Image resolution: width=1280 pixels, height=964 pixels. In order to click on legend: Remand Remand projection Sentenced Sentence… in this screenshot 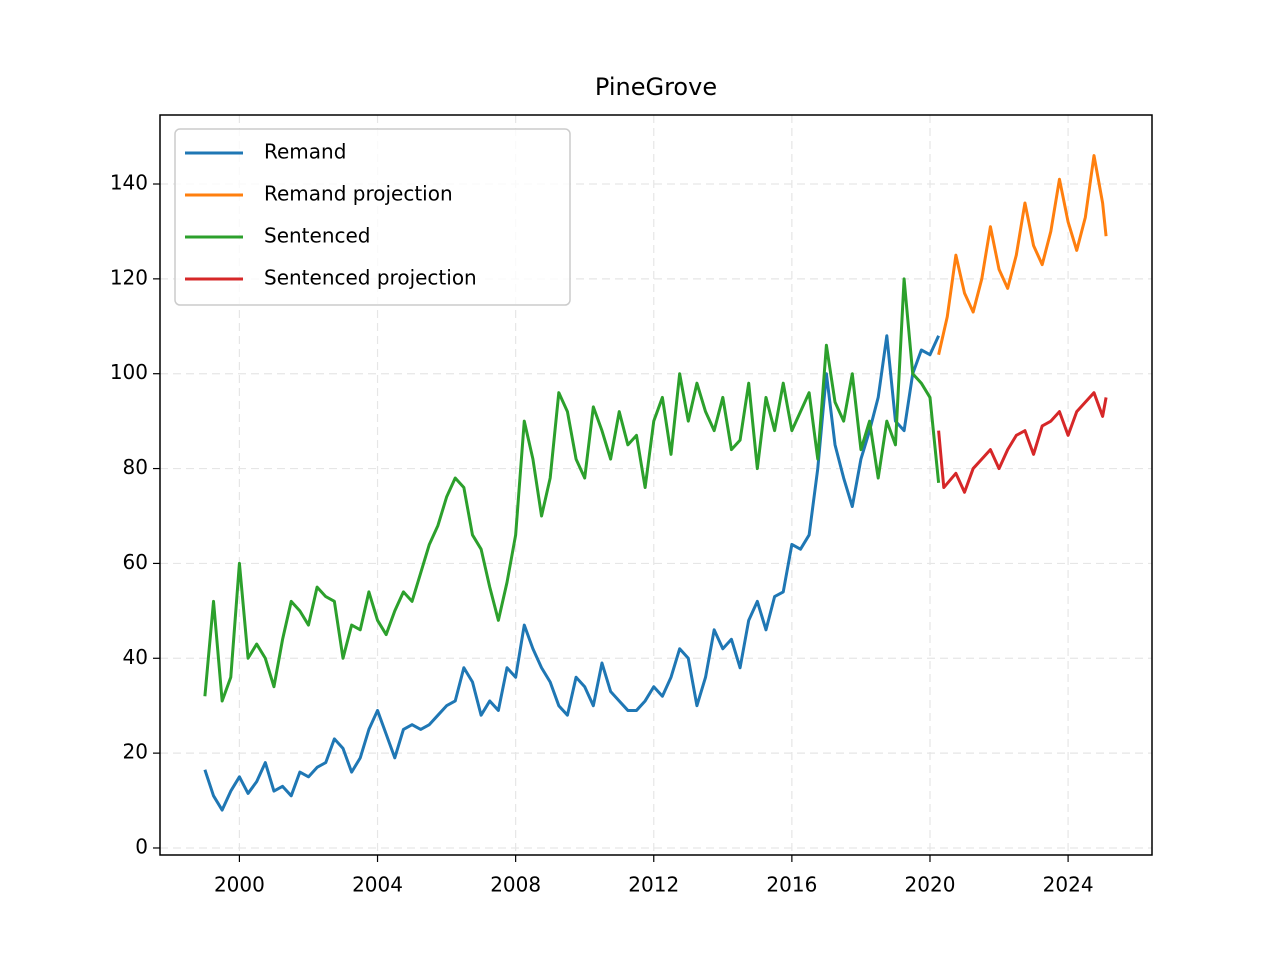, I will do `click(372, 217)`.